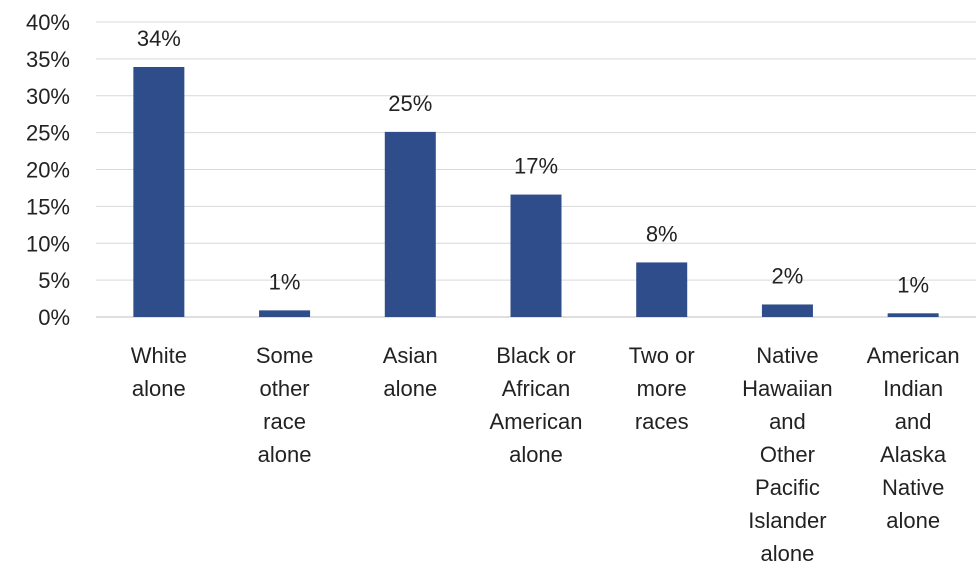 This screenshot has height=579, width=980. I want to click on x-tick-label: Other, so click(787, 454).